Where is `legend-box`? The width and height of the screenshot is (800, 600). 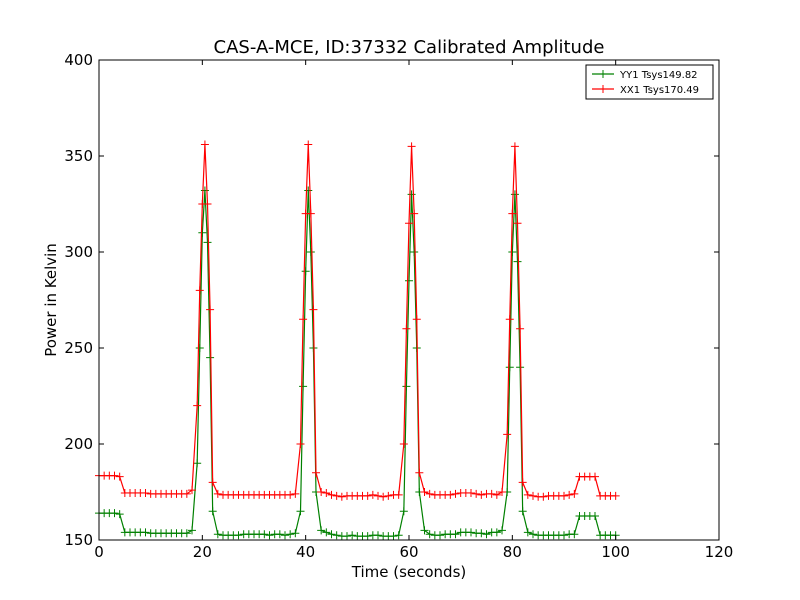 legend-box is located at coordinates (649, 82).